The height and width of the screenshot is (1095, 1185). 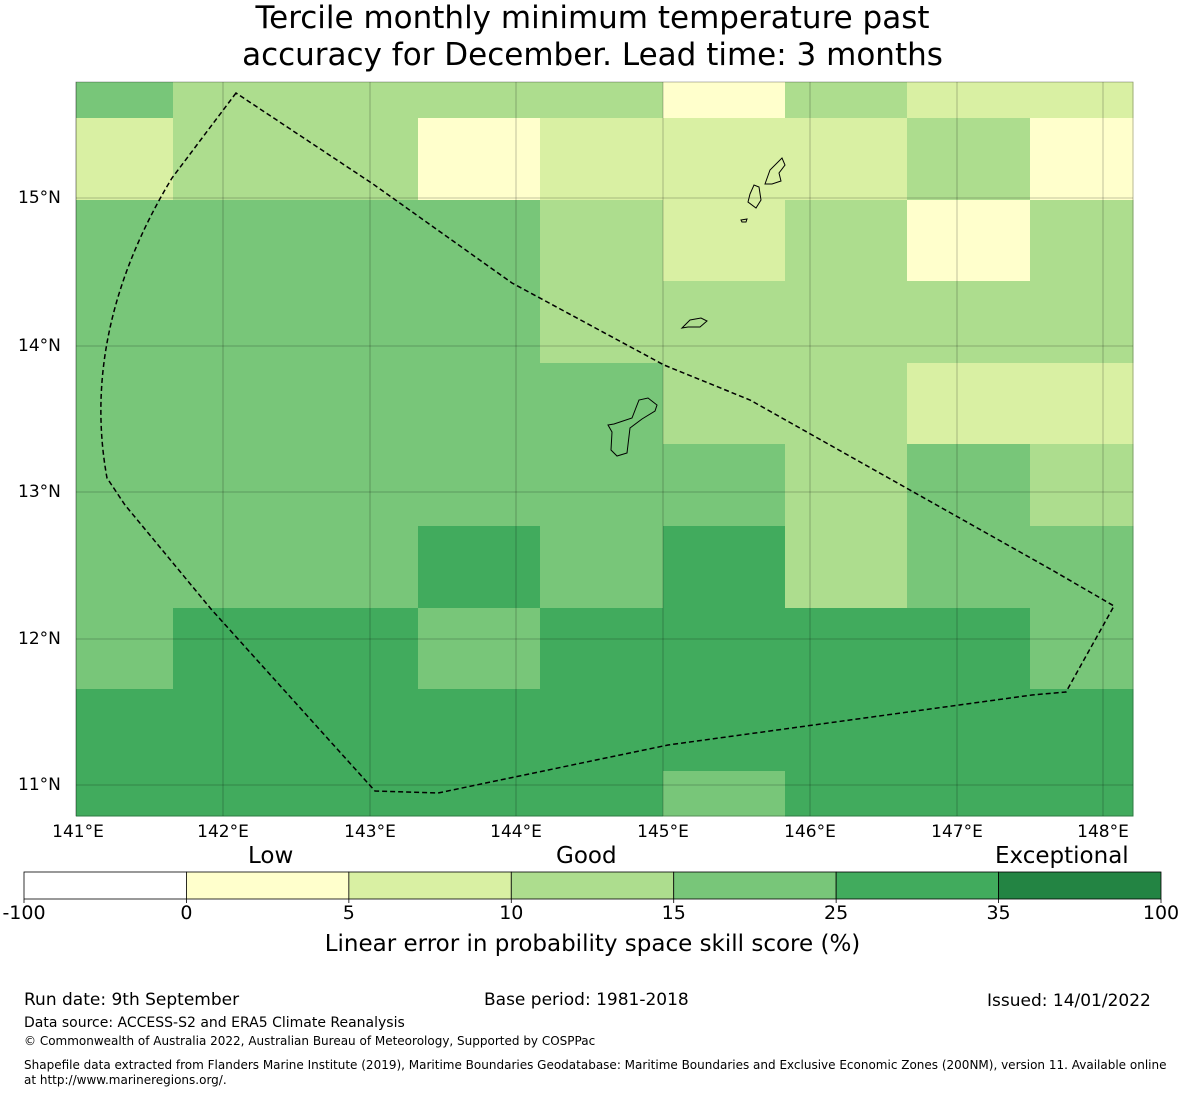 What do you see at coordinates (39, 346) in the screenshot?
I see `latitude-label: 14°N` at bounding box center [39, 346].